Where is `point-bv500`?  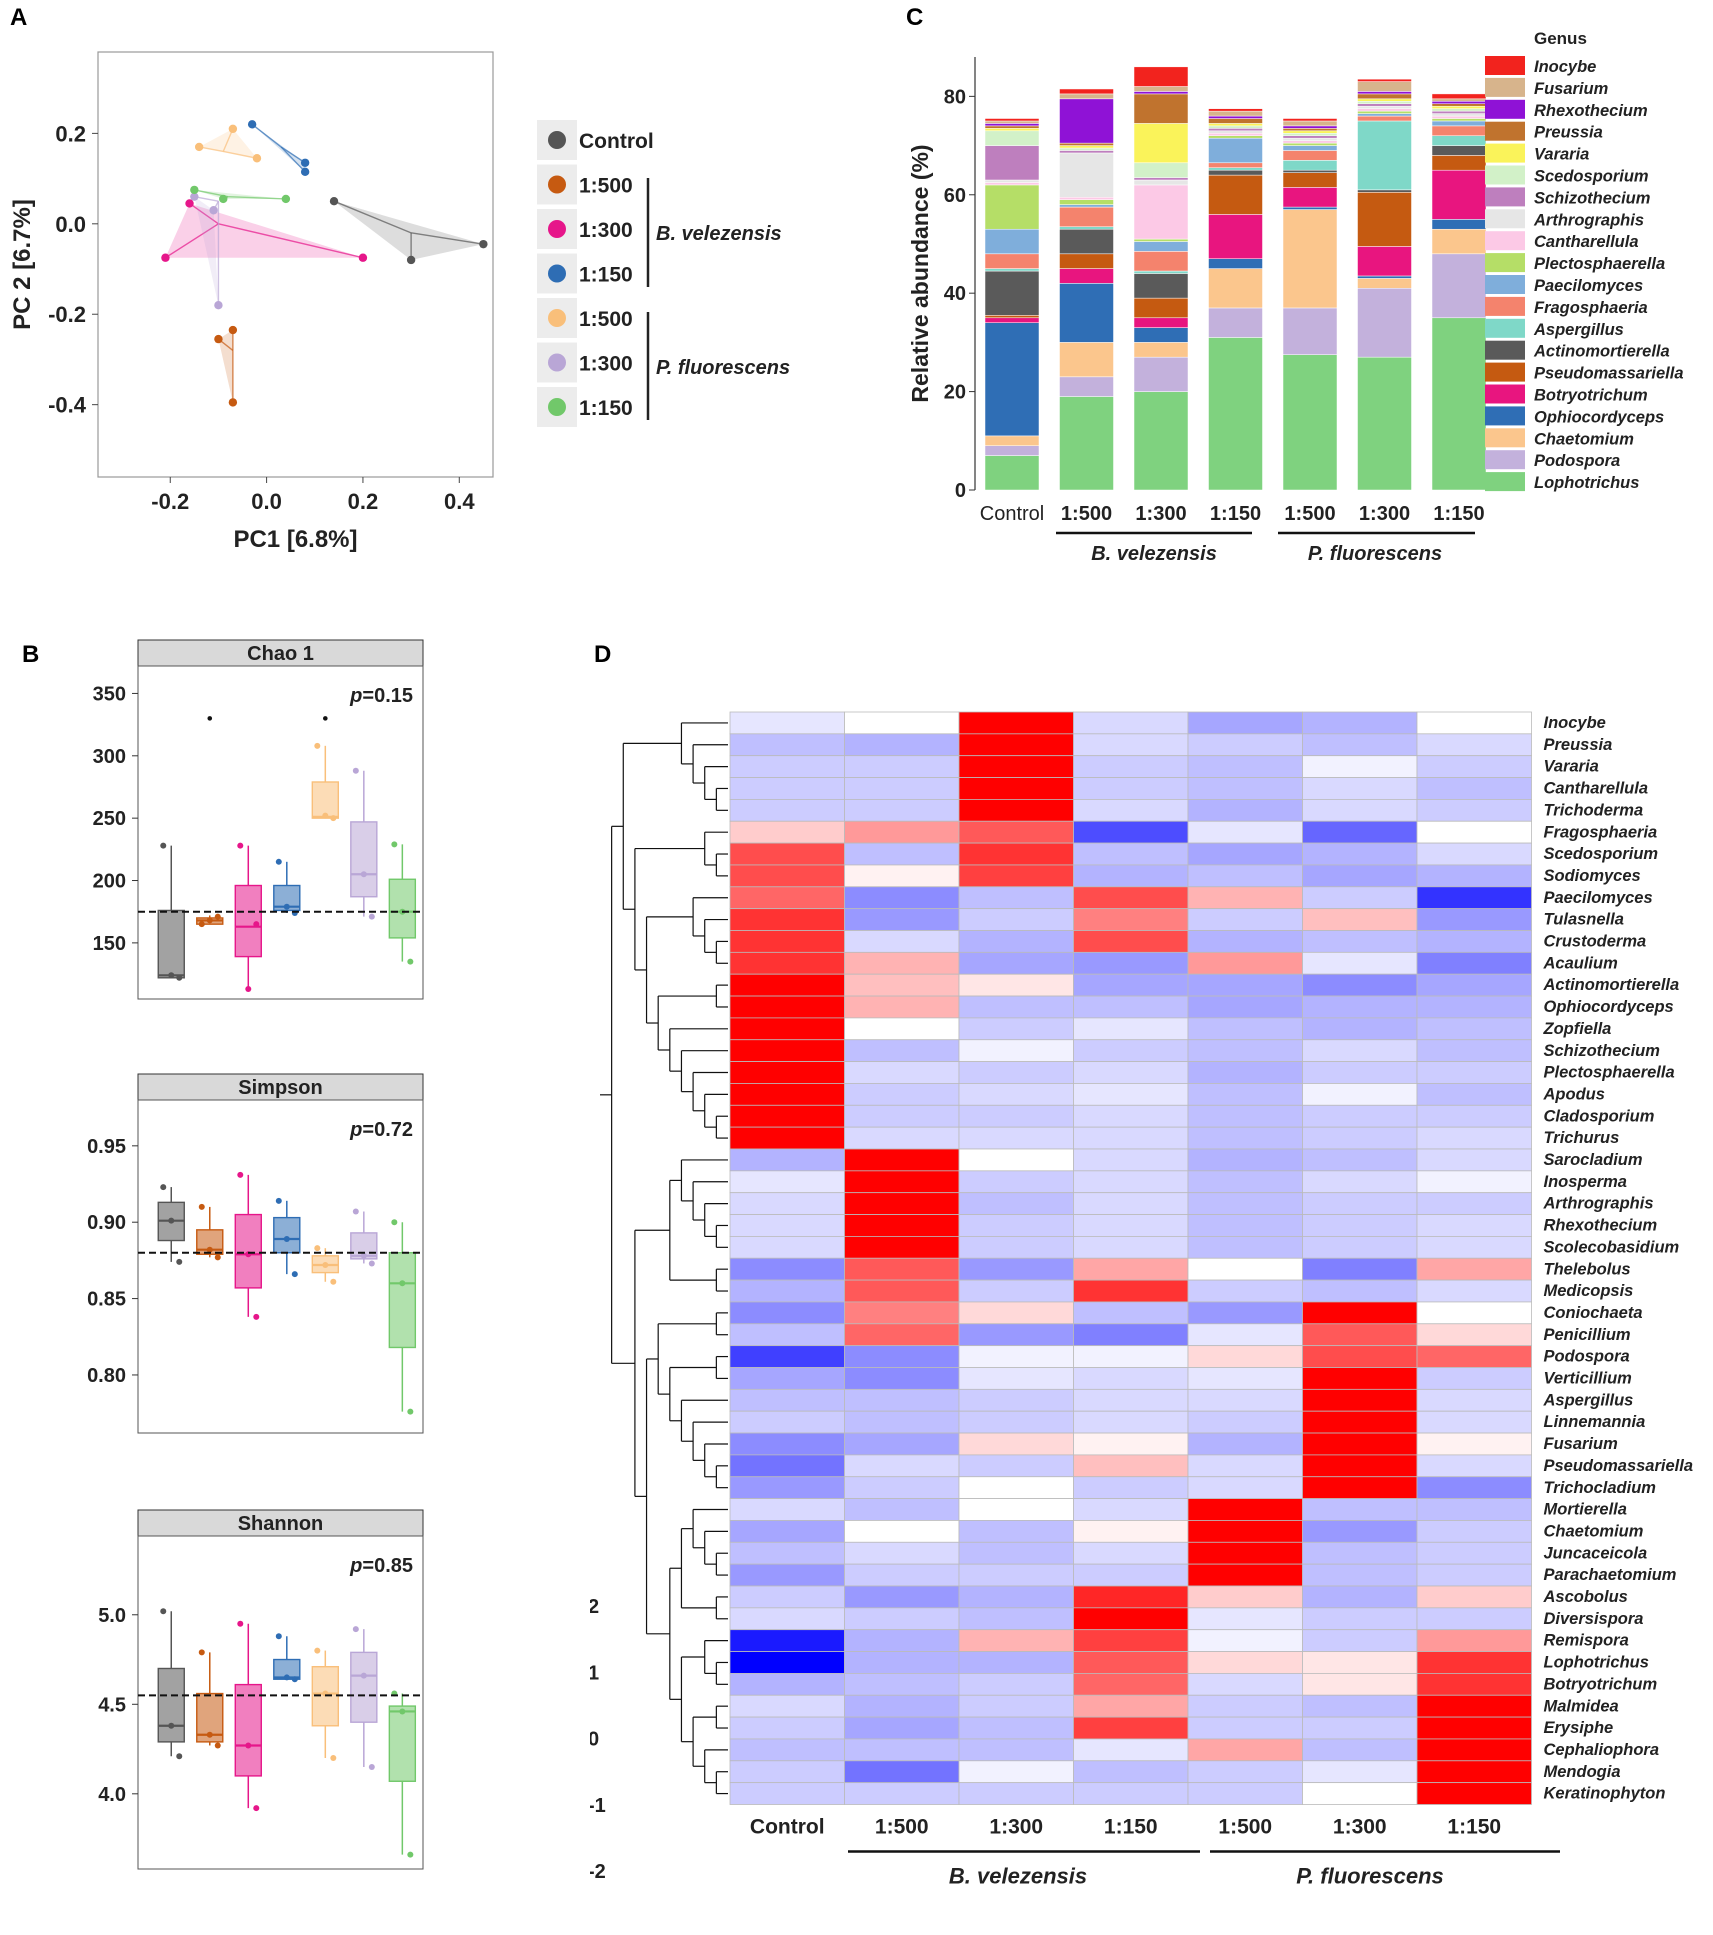 point-bv500 is located at coordinates (233, 402).